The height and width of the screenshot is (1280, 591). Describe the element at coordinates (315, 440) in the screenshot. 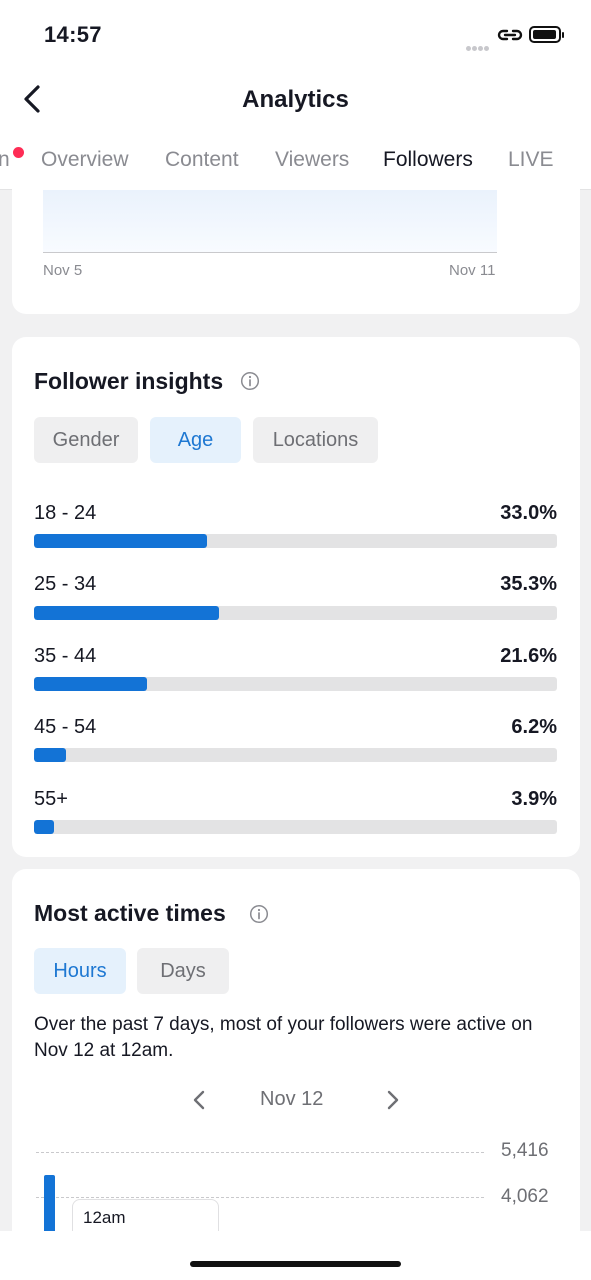

I see `filter-locations: Locations` at that location.